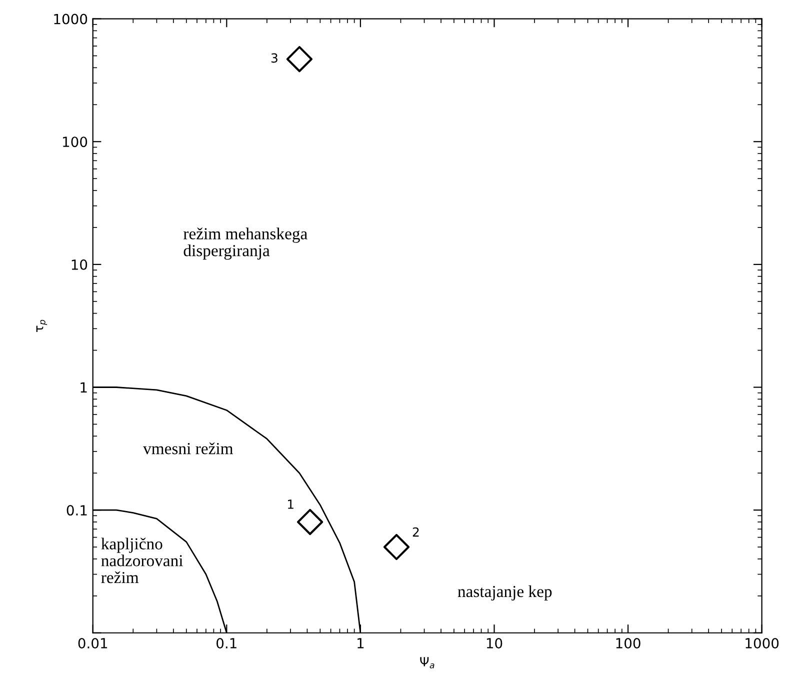 The height and width of the screenshot is (697, 787). What do you see at coordinates (42, 326) in the screenshot?
I see `y-axis-title: τ$_{p}$` at bounding box center [42, 326].